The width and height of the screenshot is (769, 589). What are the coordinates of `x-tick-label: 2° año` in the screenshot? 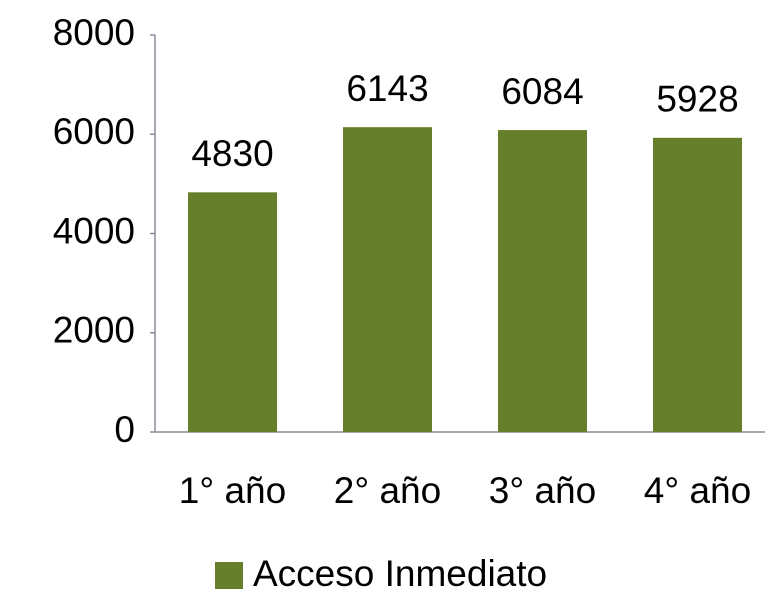 It's located at (387, 490).